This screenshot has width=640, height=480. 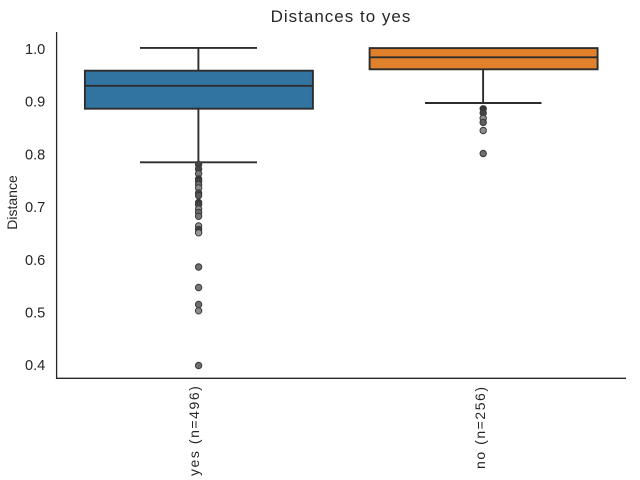 What do you see at coordinates (194, 430) in the screenshot?
I see `svg-text: yes (n=496)` at bounding box center [194, 430].